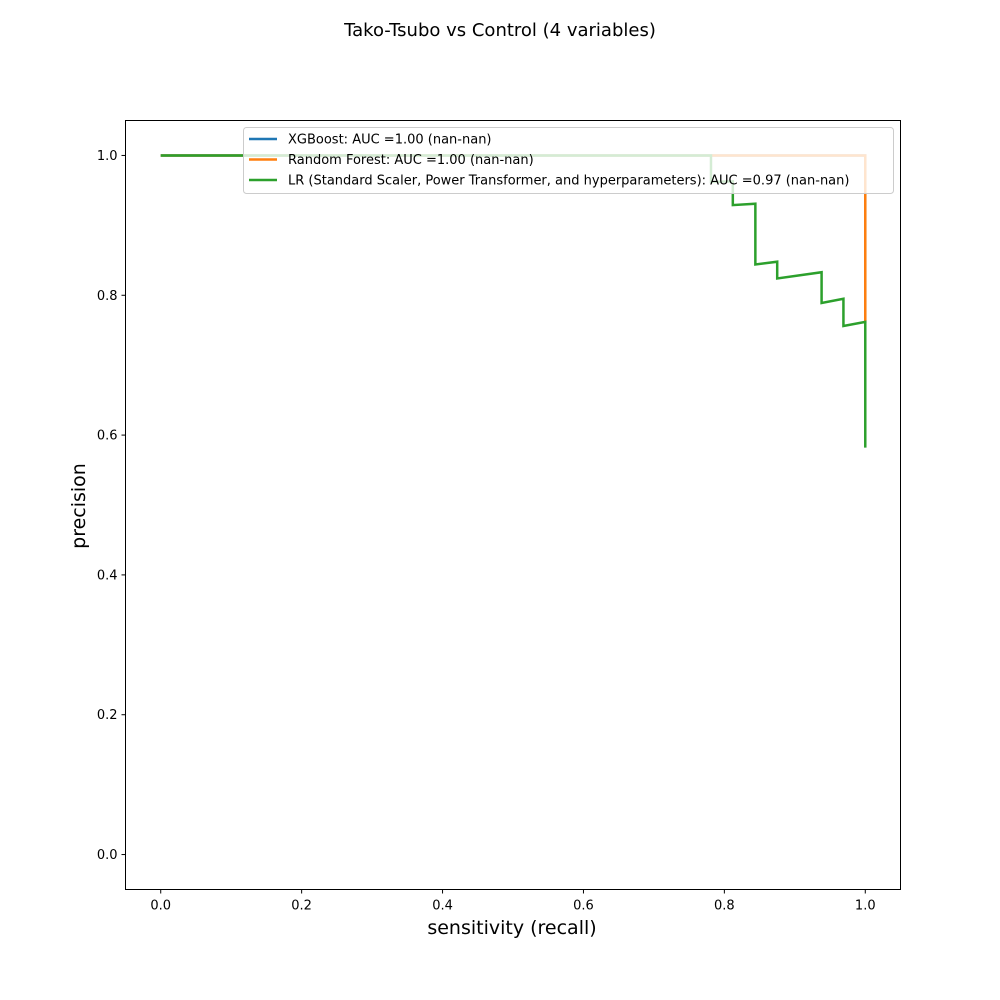  Describe the element at coordinates (160, 906) in the screenshot. I see `x-tick-label: 0.0` at that location.